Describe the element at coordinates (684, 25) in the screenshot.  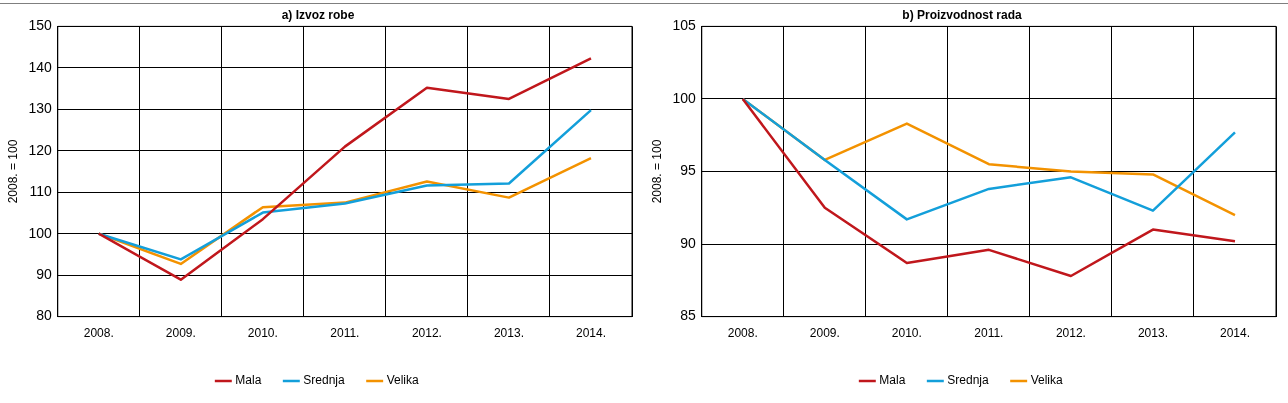
I see `y-tick-label: 105` at that location.